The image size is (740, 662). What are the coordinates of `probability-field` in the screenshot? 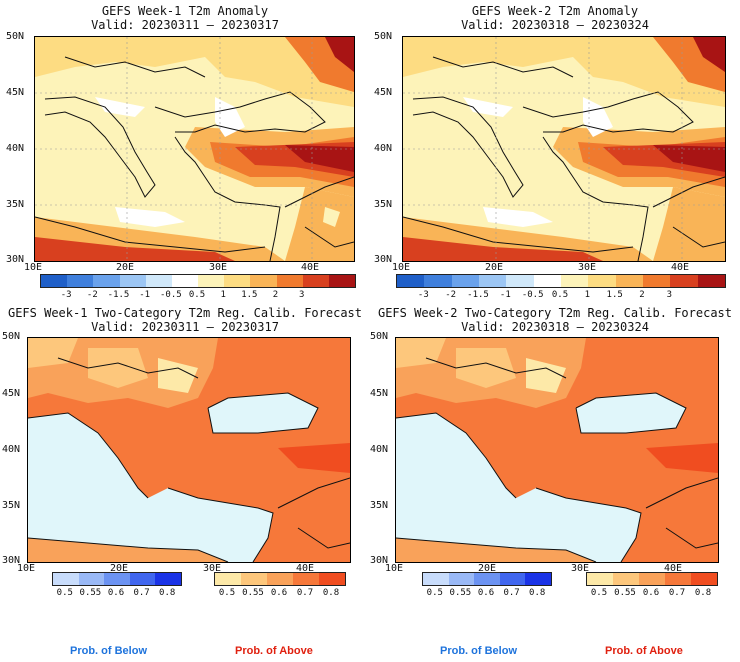 It's located at (189, 450).